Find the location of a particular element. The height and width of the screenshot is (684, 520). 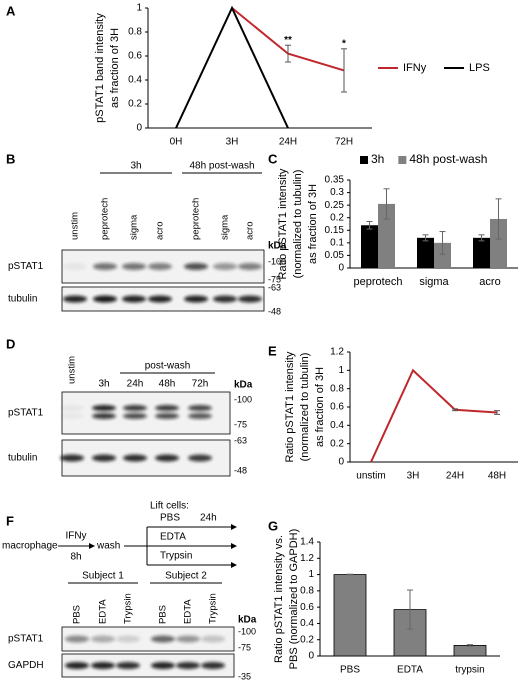

x-tick-label: 72H is located at coordinates (344, 142).